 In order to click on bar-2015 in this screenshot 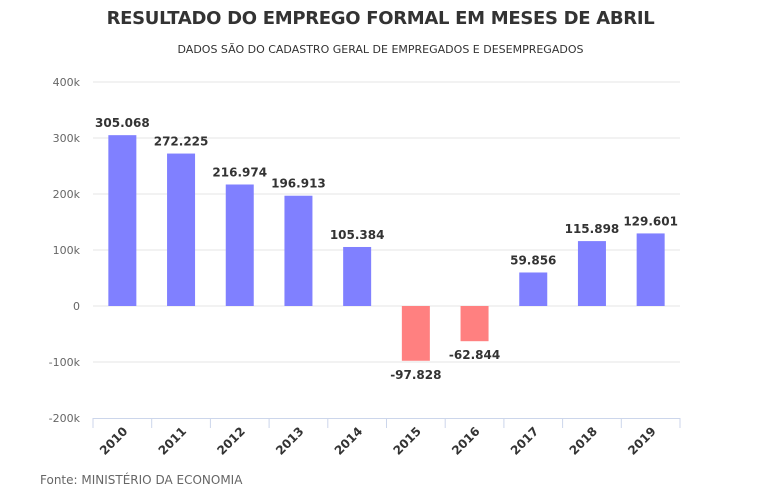, I will do `click(415, 333)`.